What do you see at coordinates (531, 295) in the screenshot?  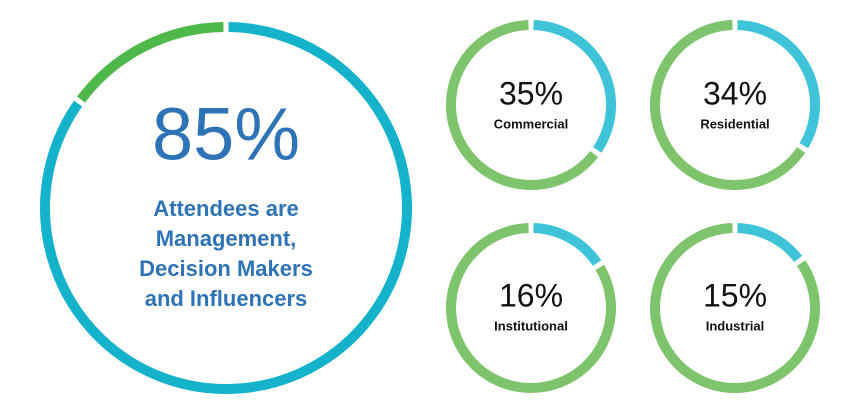 I see `percent-label: 16%` at bounding box center [531, 295].